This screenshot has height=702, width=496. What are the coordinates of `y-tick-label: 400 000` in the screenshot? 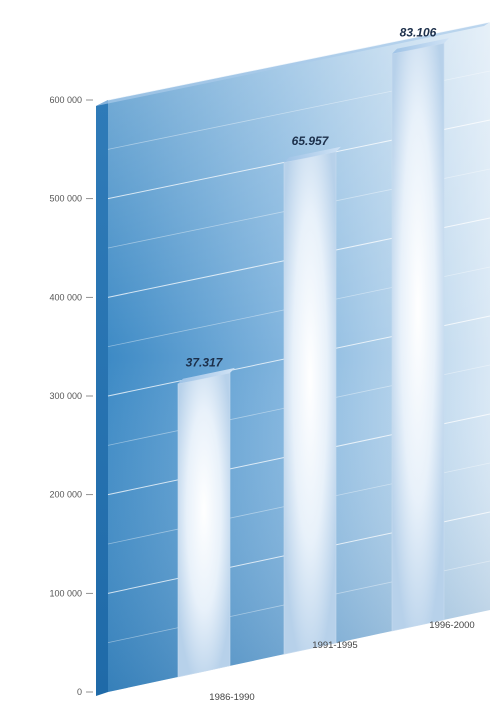 It's located at (65, 297).